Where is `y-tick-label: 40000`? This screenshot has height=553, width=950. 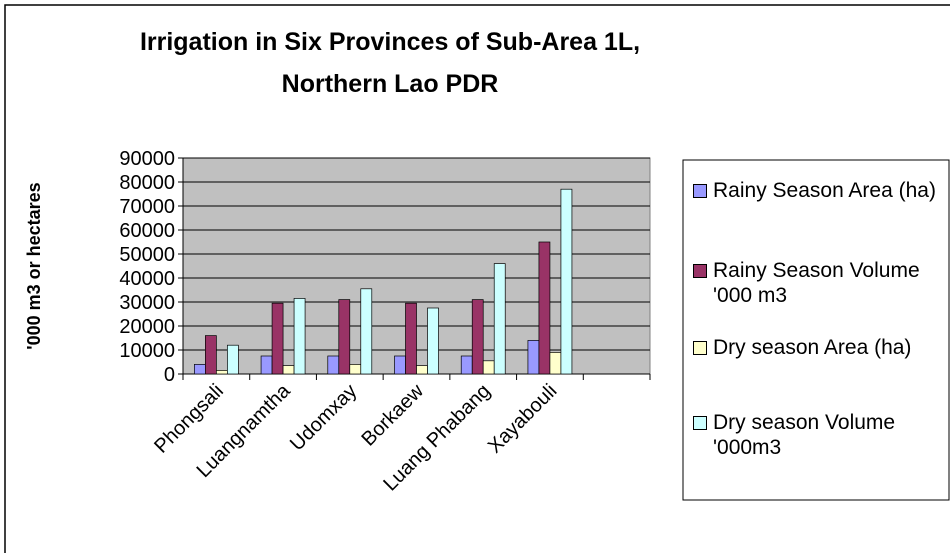
y-tick-label: 40000 is located at coordinates (147, 279).